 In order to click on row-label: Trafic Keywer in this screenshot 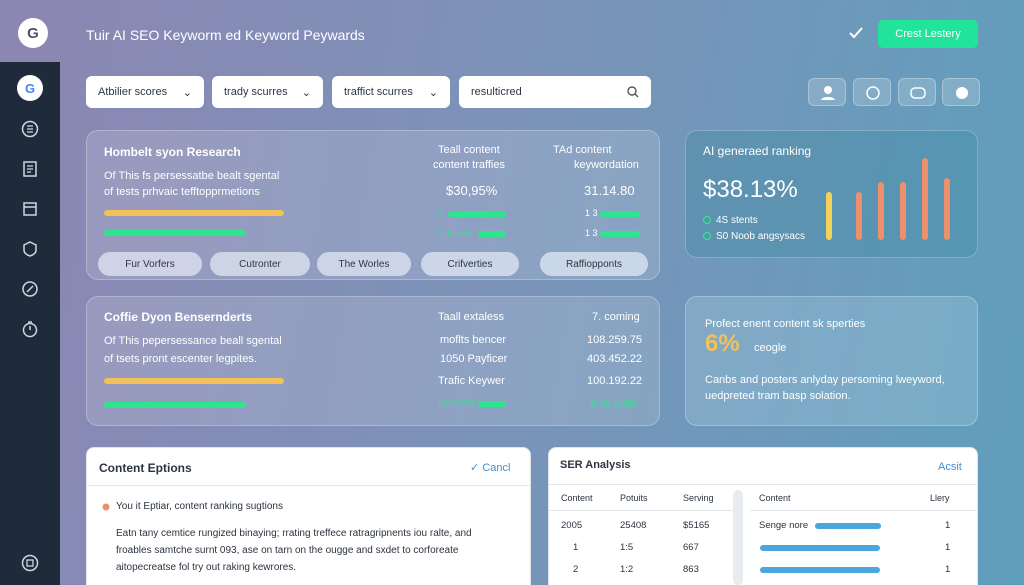, I will do `click(471, 381)`.